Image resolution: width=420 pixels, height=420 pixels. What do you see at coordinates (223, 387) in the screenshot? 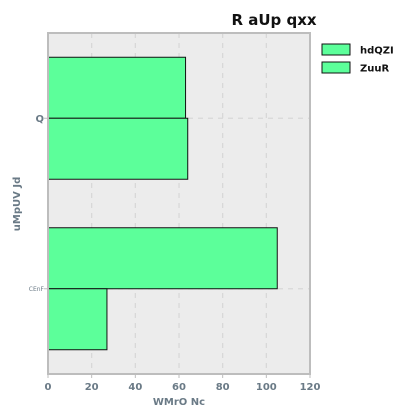
I see `x-tick-label: 80` at bounding box center [223, 387].